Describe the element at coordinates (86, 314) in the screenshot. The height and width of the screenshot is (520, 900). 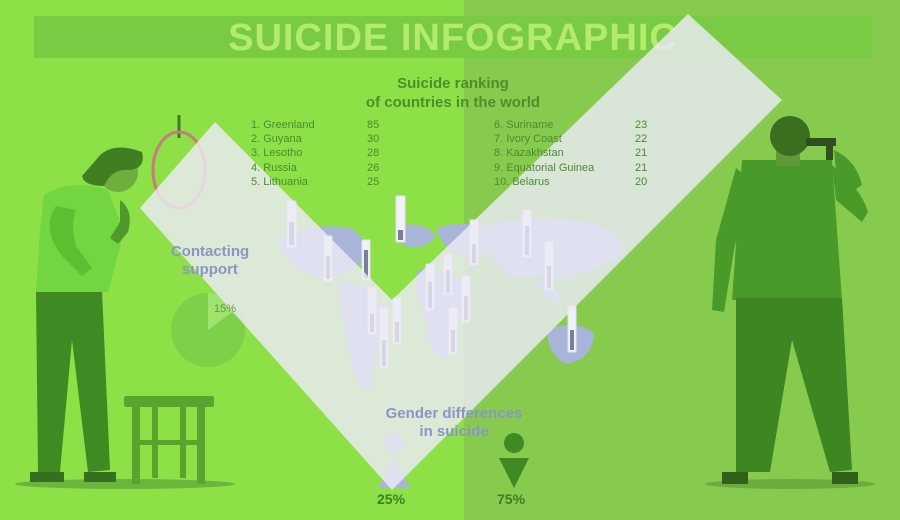
I see `woman-figure` at that location.